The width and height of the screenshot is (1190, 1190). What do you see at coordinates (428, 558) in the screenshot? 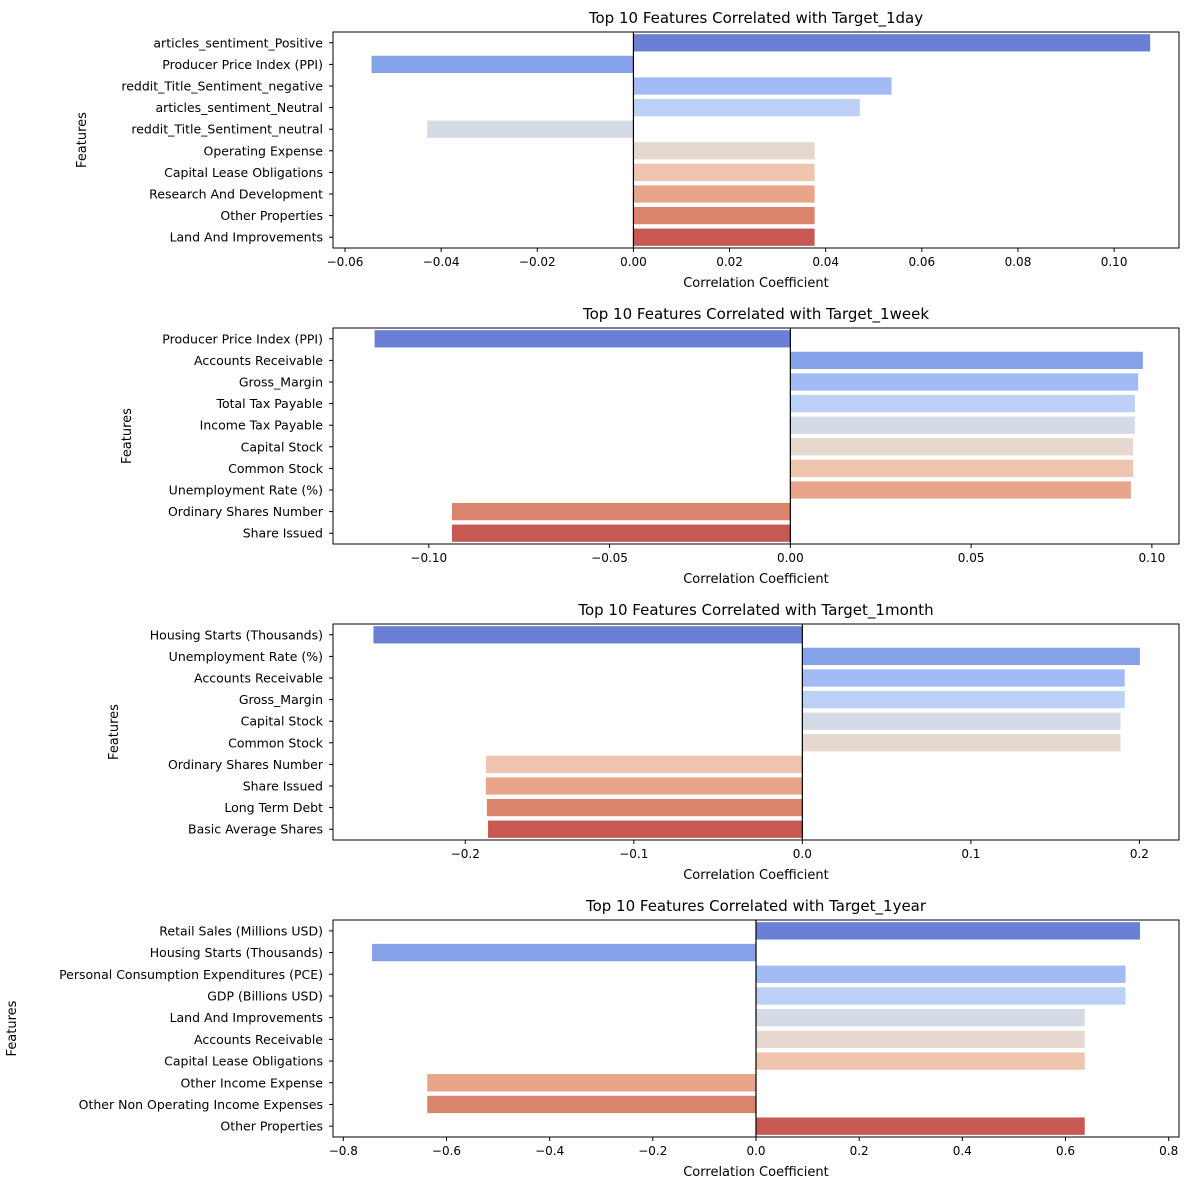
I see `x-tick-label: −0.10` at bounding box center [428, 558].